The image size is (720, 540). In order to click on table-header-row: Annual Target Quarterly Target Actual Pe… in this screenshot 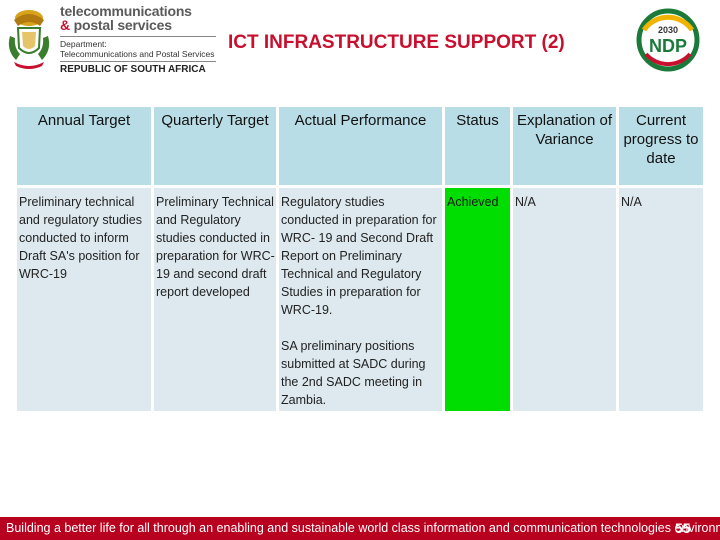, I will do `click(360, 146)`.